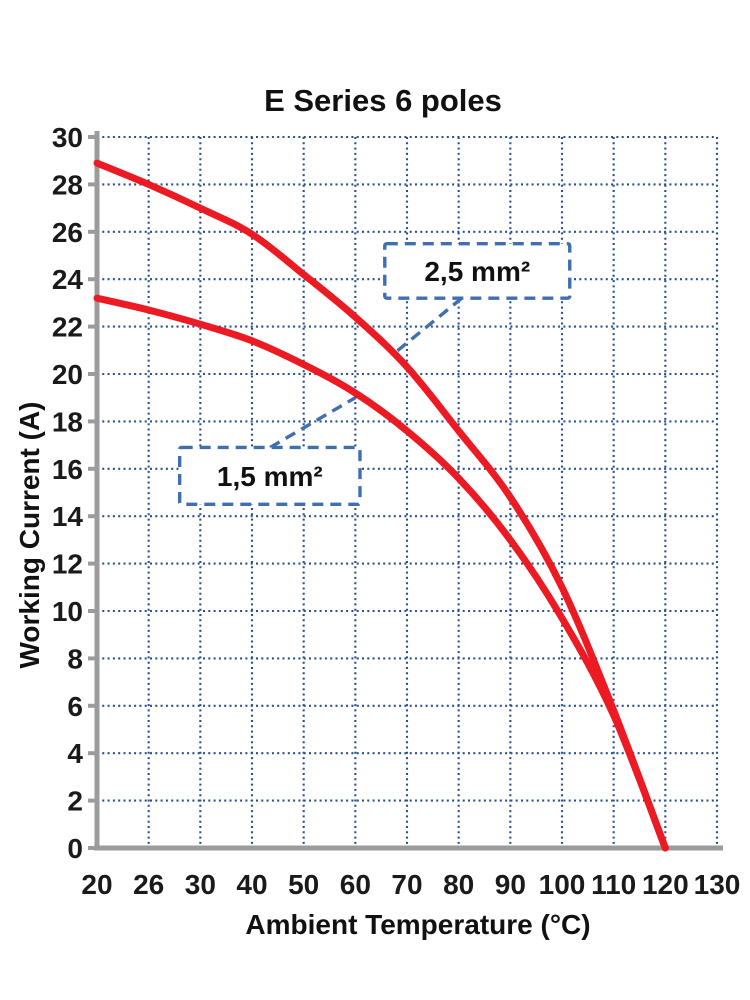 This screenshot has width=750, height=1000. Describe the element at coordinates (383, 100) in the screenshot. I see `chart-title: E Series 6 poles` at that location.